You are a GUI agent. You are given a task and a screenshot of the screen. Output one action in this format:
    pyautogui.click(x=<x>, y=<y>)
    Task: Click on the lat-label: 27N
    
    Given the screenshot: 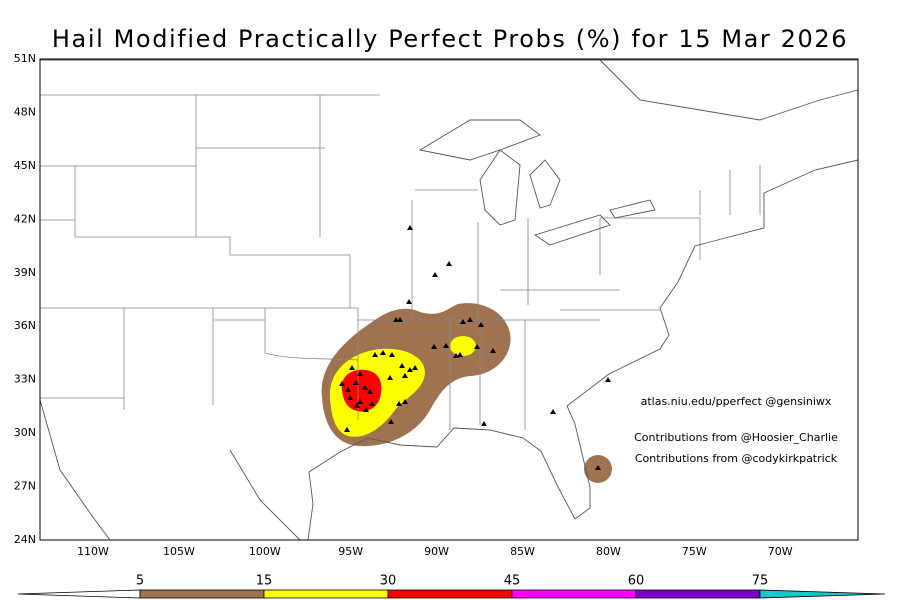 What is the action you would take?
    pyautogui.click(x=25, y=486)
    